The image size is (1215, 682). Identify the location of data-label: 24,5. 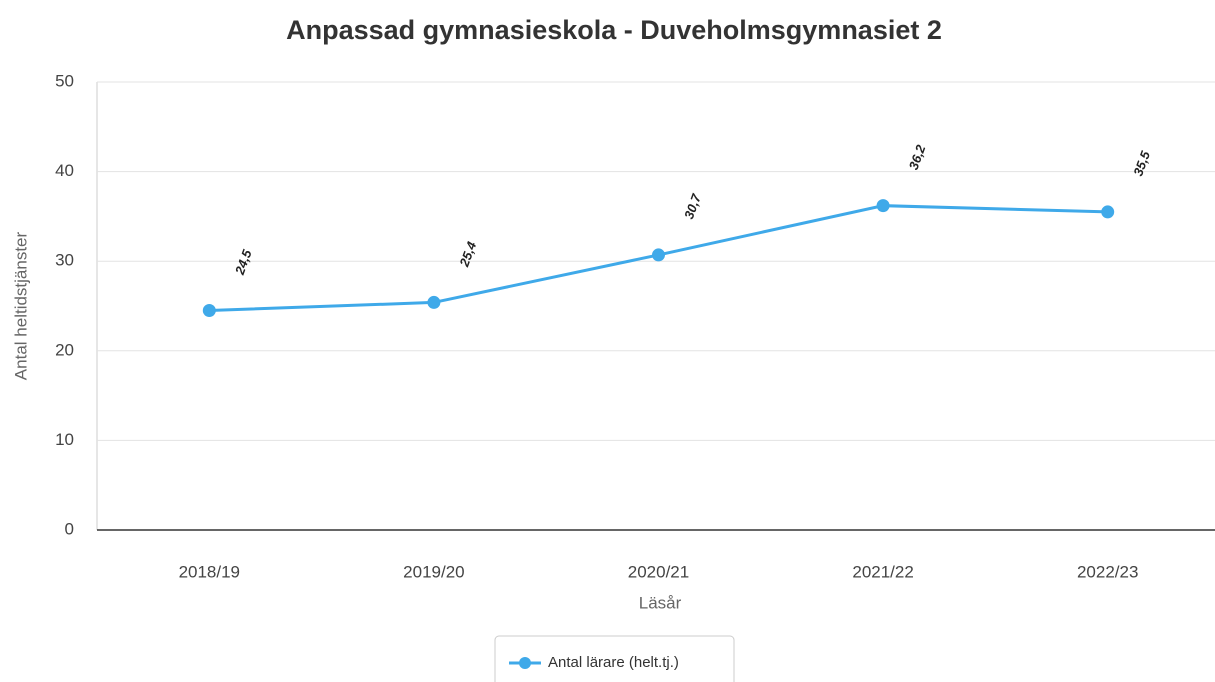
(243, 262).